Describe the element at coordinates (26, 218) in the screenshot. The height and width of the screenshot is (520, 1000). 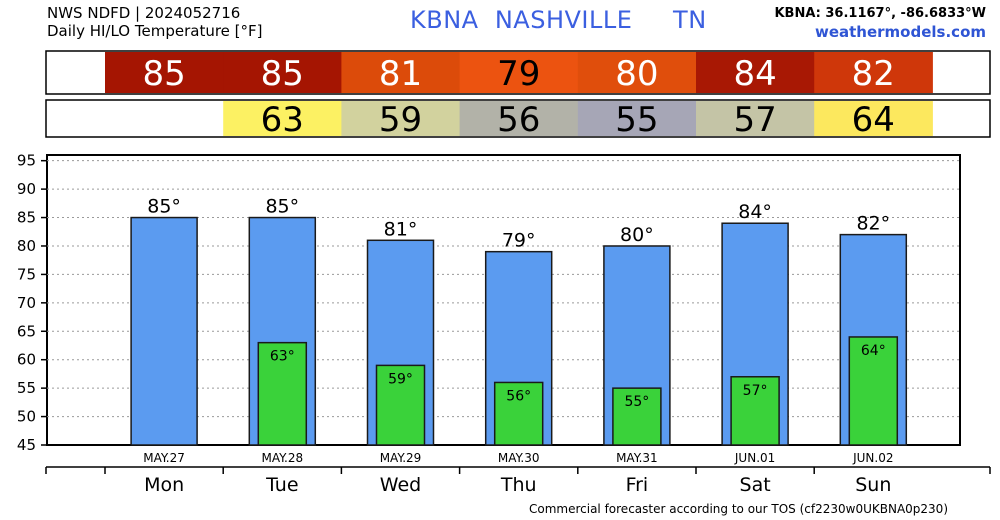
I see `y-tick-label: 85` at that location.